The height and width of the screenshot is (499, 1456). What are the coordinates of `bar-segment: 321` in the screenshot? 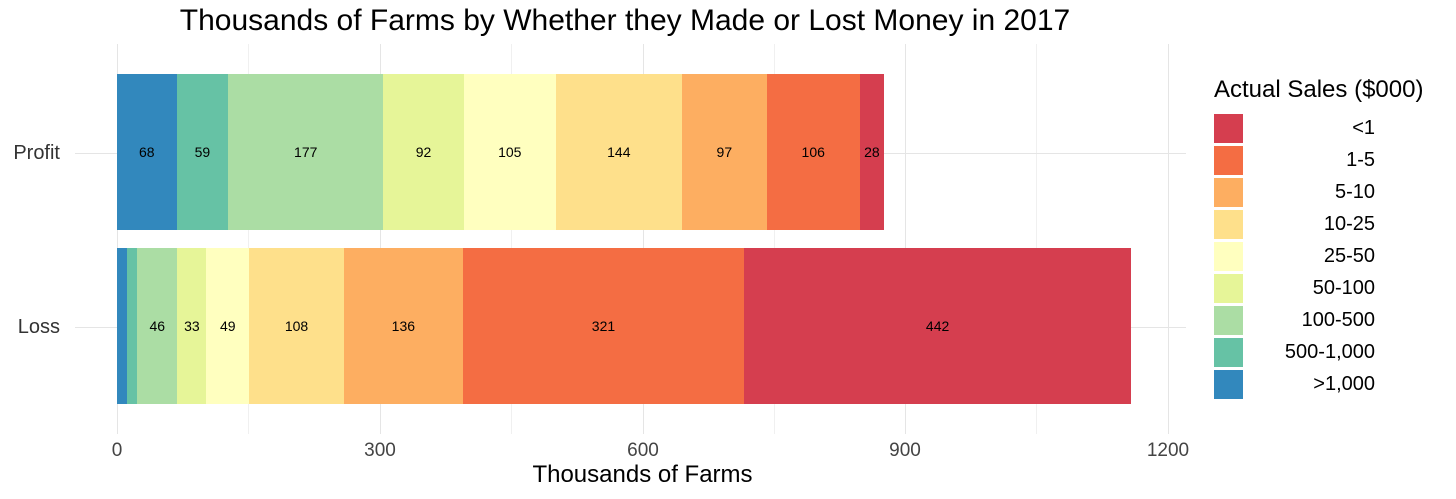 It's located at (603, 326).